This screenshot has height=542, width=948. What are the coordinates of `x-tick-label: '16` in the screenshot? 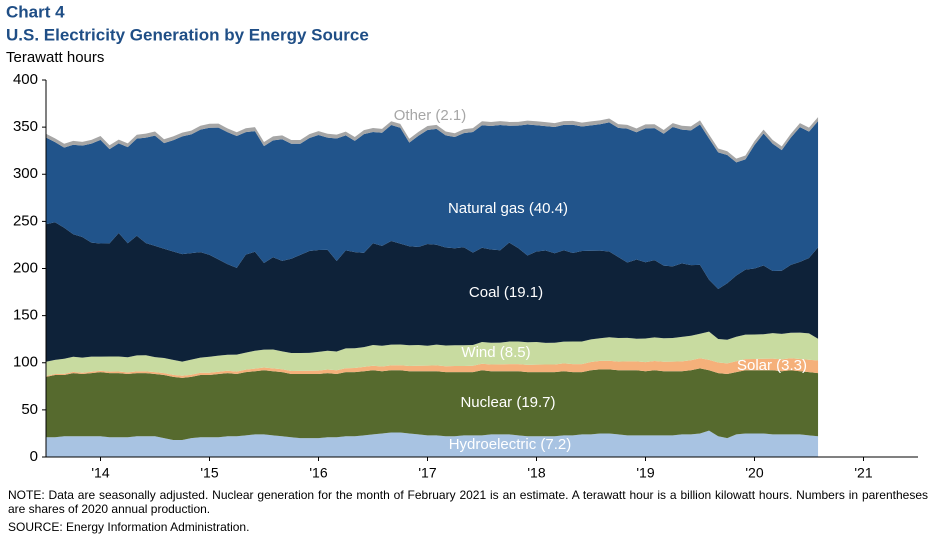 It's located at (318, 473).